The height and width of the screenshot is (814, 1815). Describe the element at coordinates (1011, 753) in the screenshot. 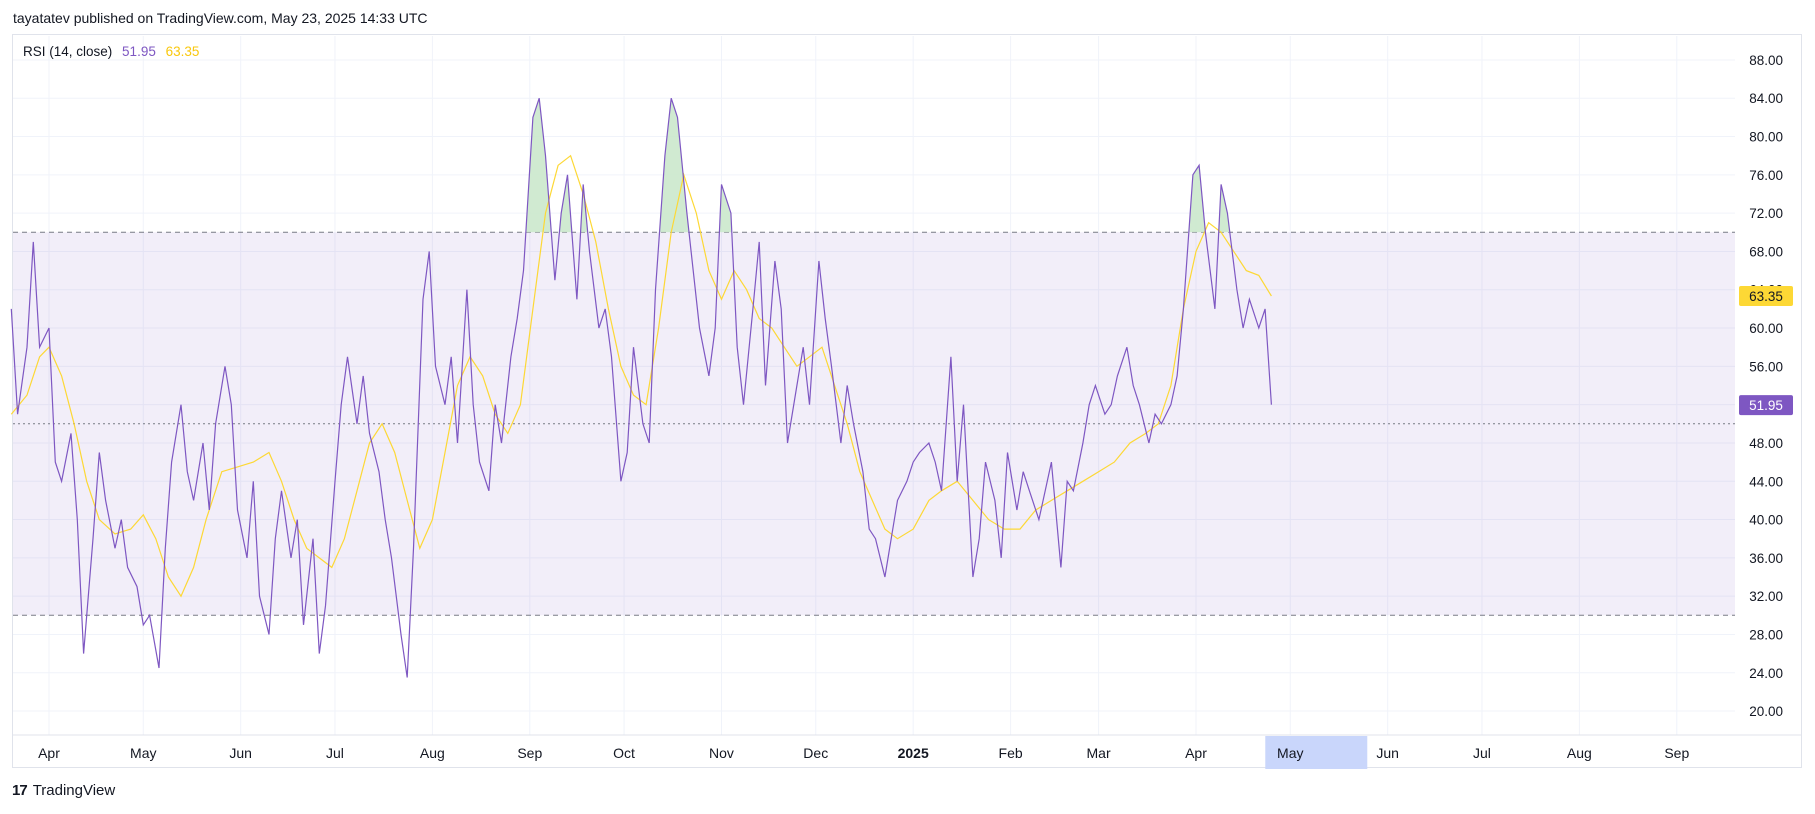

I see `x-tick-label: Feb` at that location.